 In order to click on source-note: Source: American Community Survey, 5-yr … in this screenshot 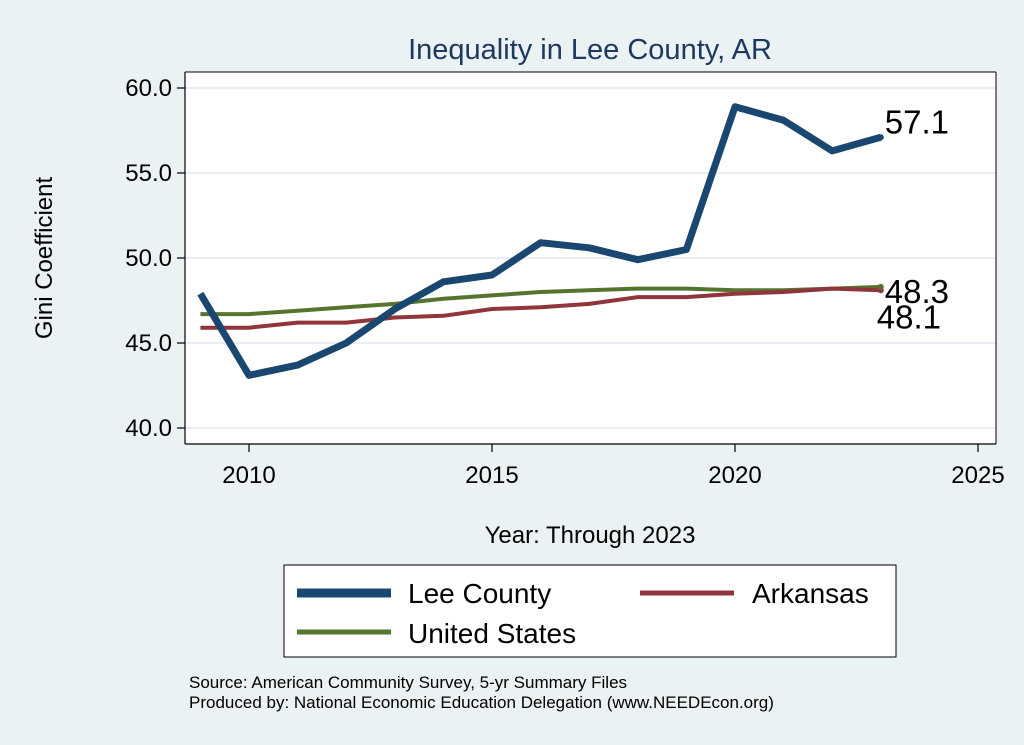, I will do `click(408, 682)`.